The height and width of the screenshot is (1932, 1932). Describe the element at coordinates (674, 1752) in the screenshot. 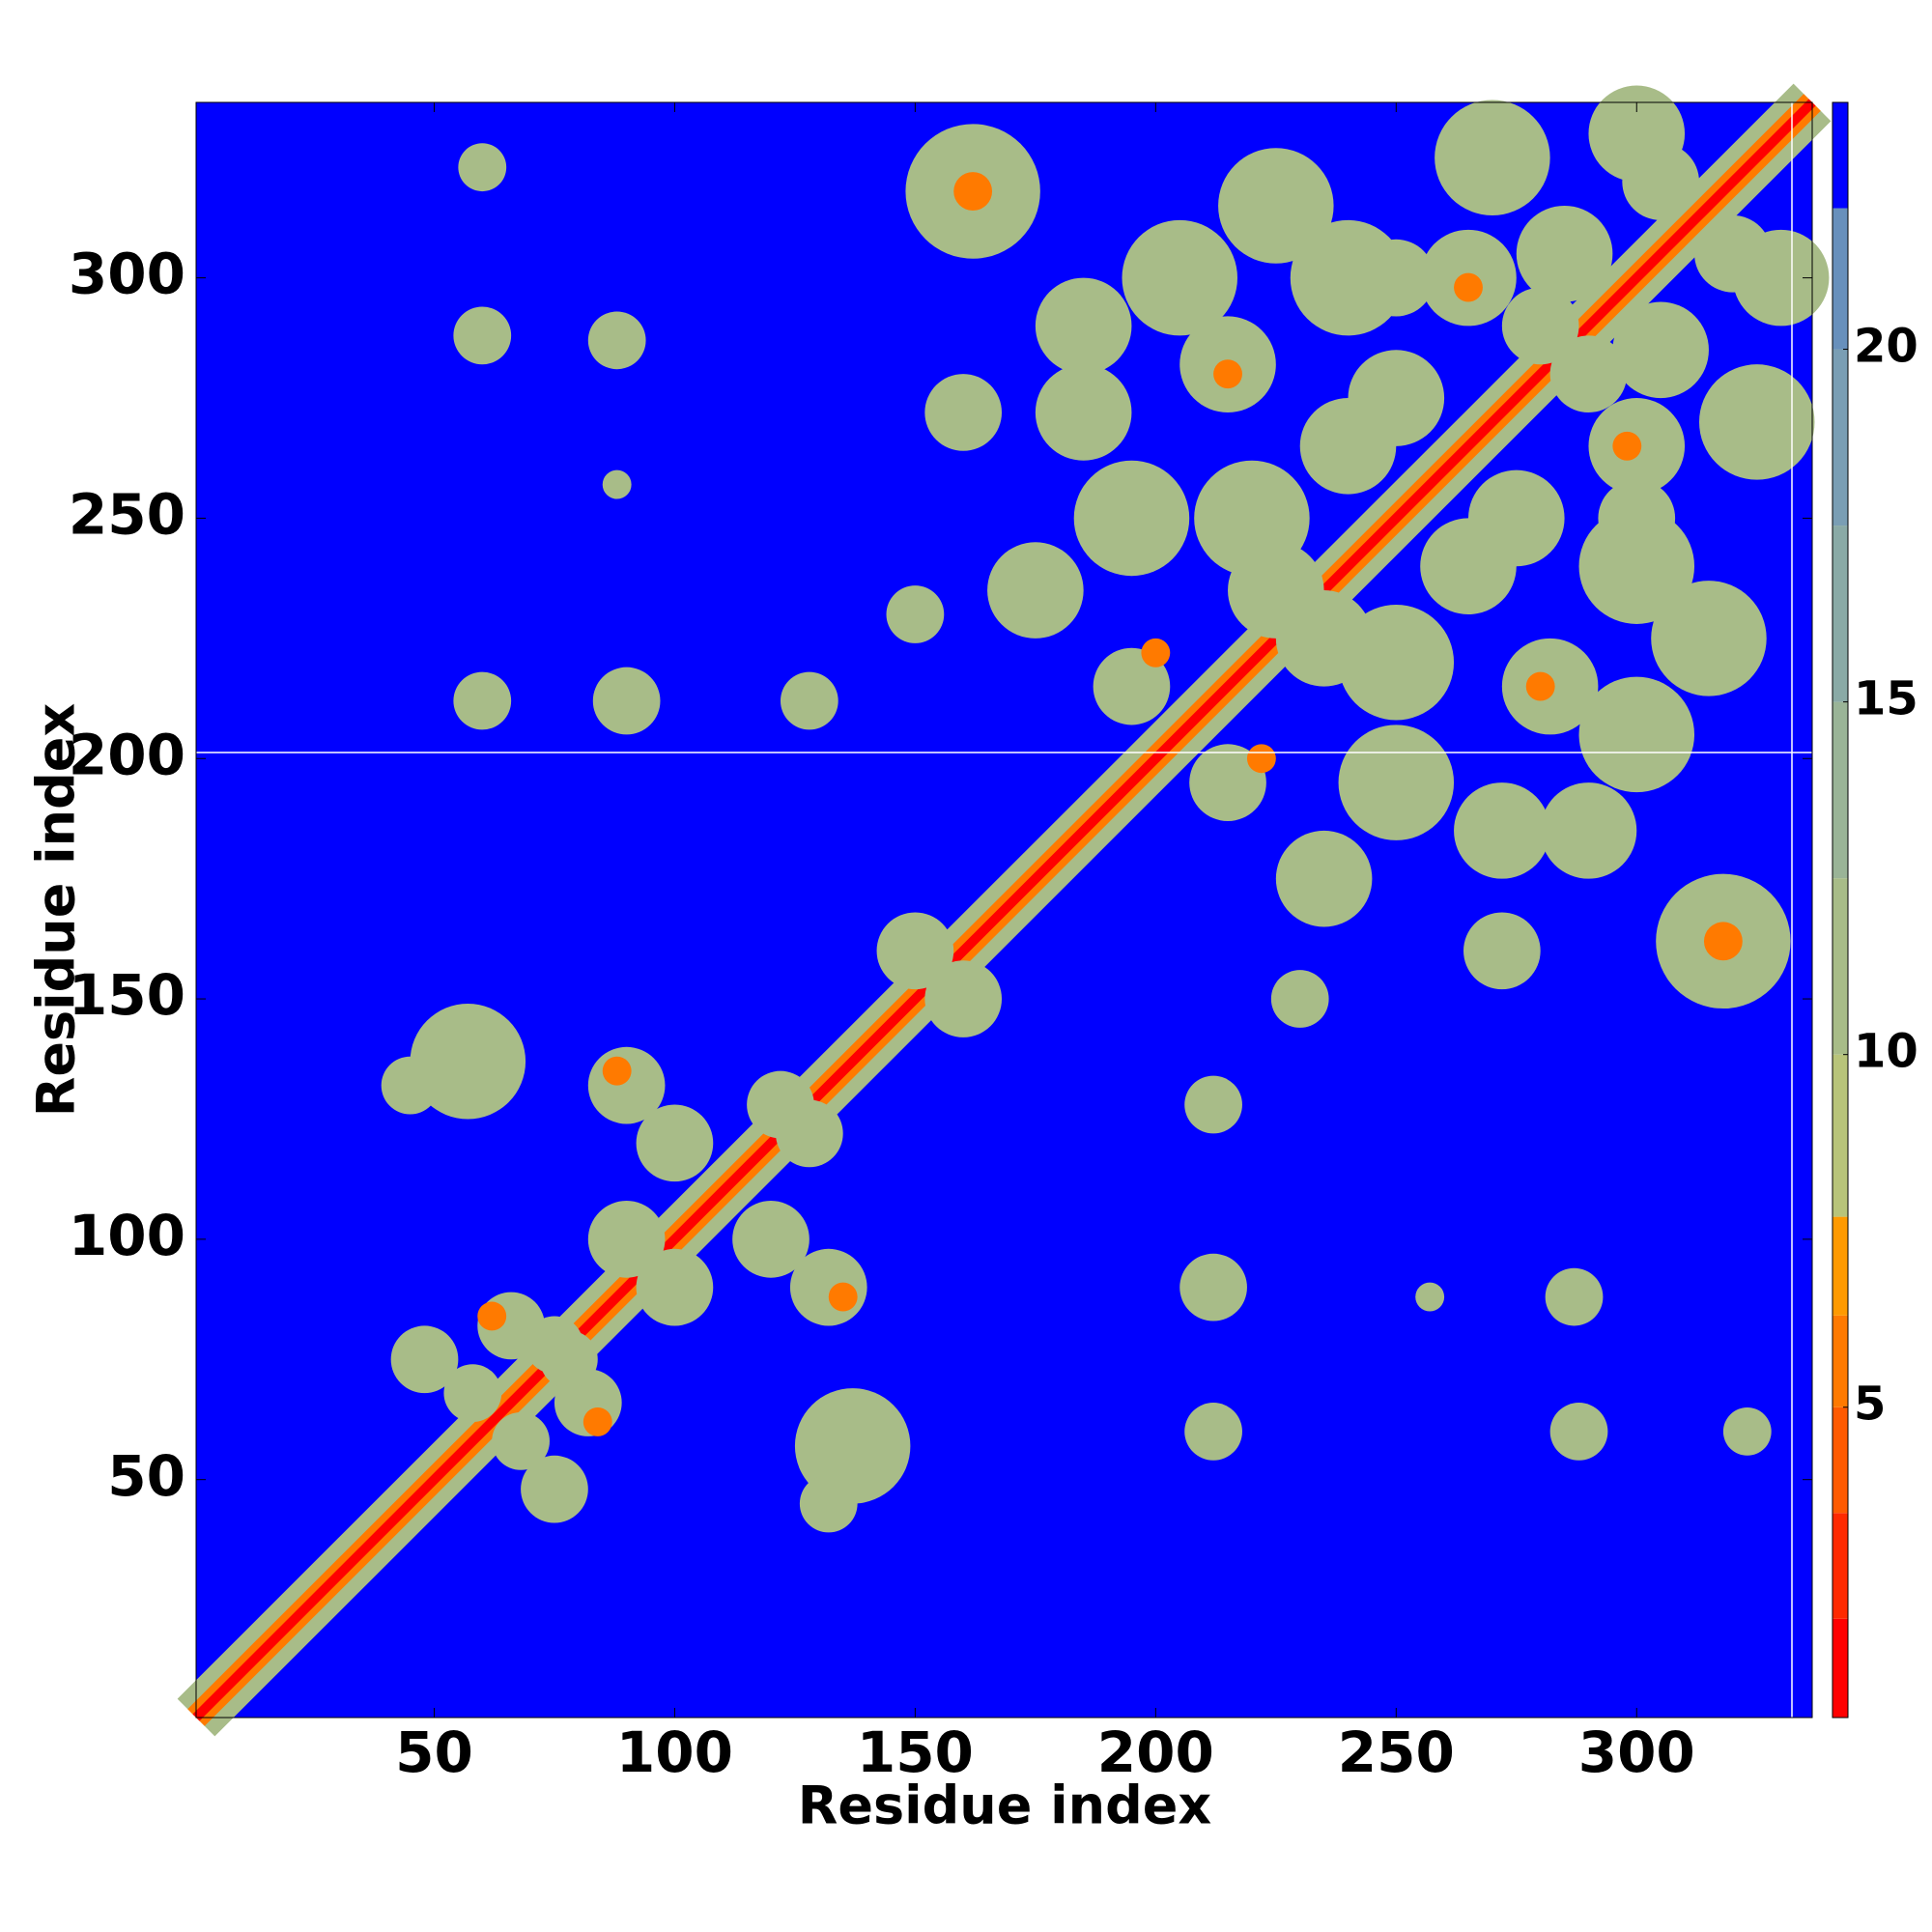

I see `x-tick-label: 100` at that location.